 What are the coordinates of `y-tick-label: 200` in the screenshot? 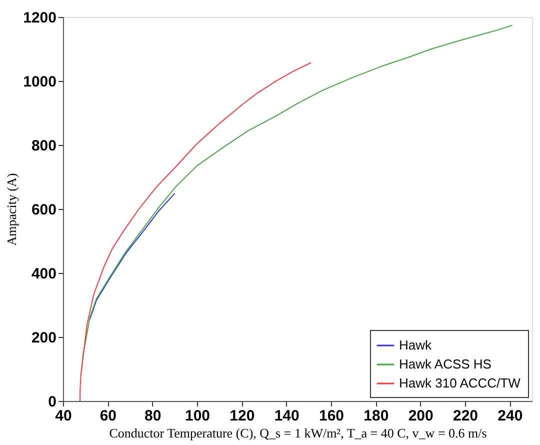 It's located at (43, 338).